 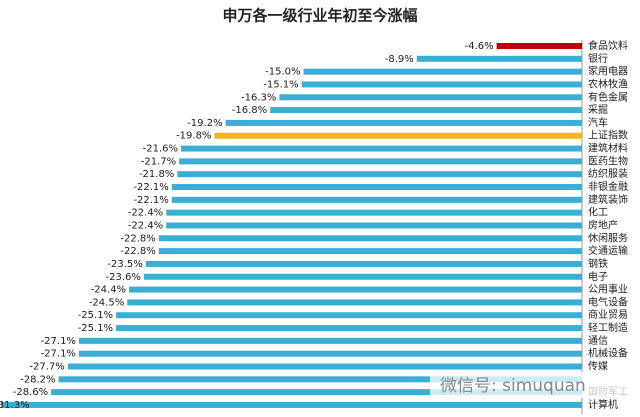 I want to click on value-label: -24.4%, so click(x=108, y=290).